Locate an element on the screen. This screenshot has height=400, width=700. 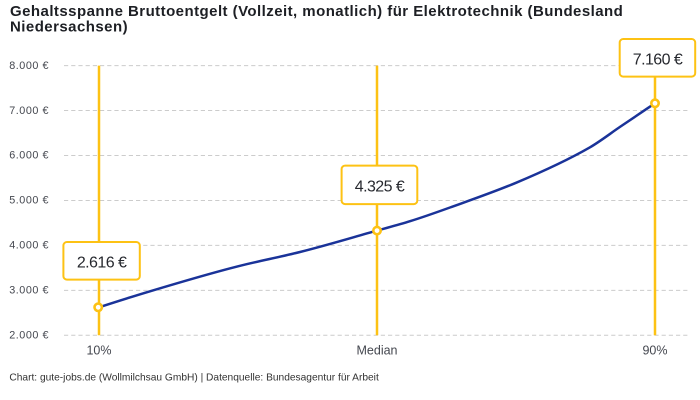
svg-text: Median is located at coordinates (377, 350).